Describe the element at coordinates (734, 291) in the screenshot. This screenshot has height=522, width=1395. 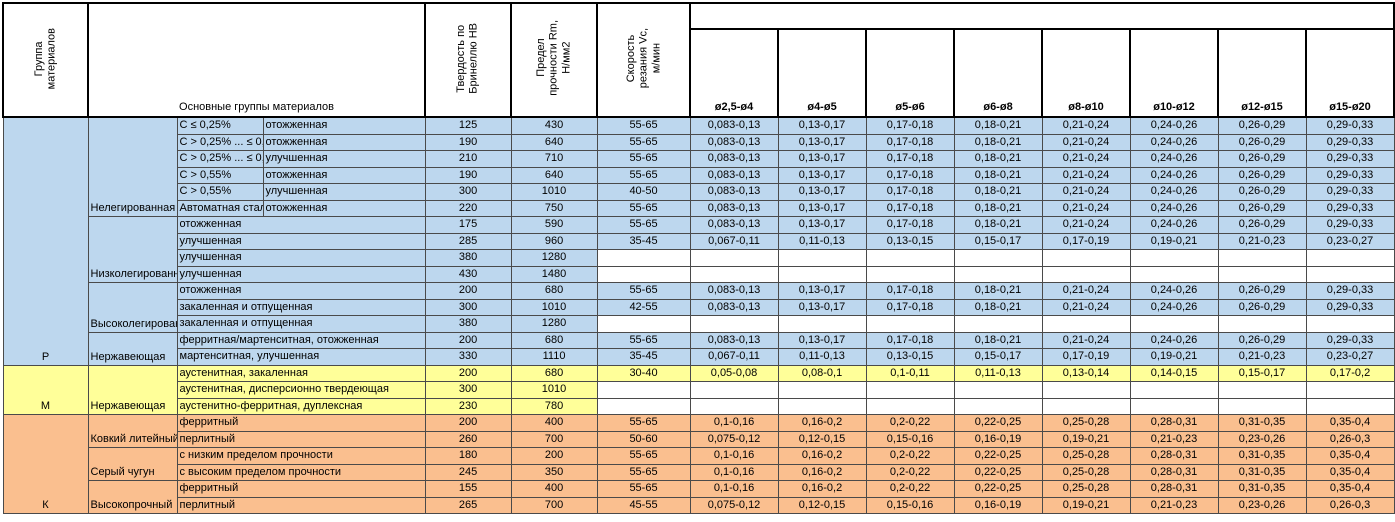
I see `feed-cell: 0,083-0,13` at that location.